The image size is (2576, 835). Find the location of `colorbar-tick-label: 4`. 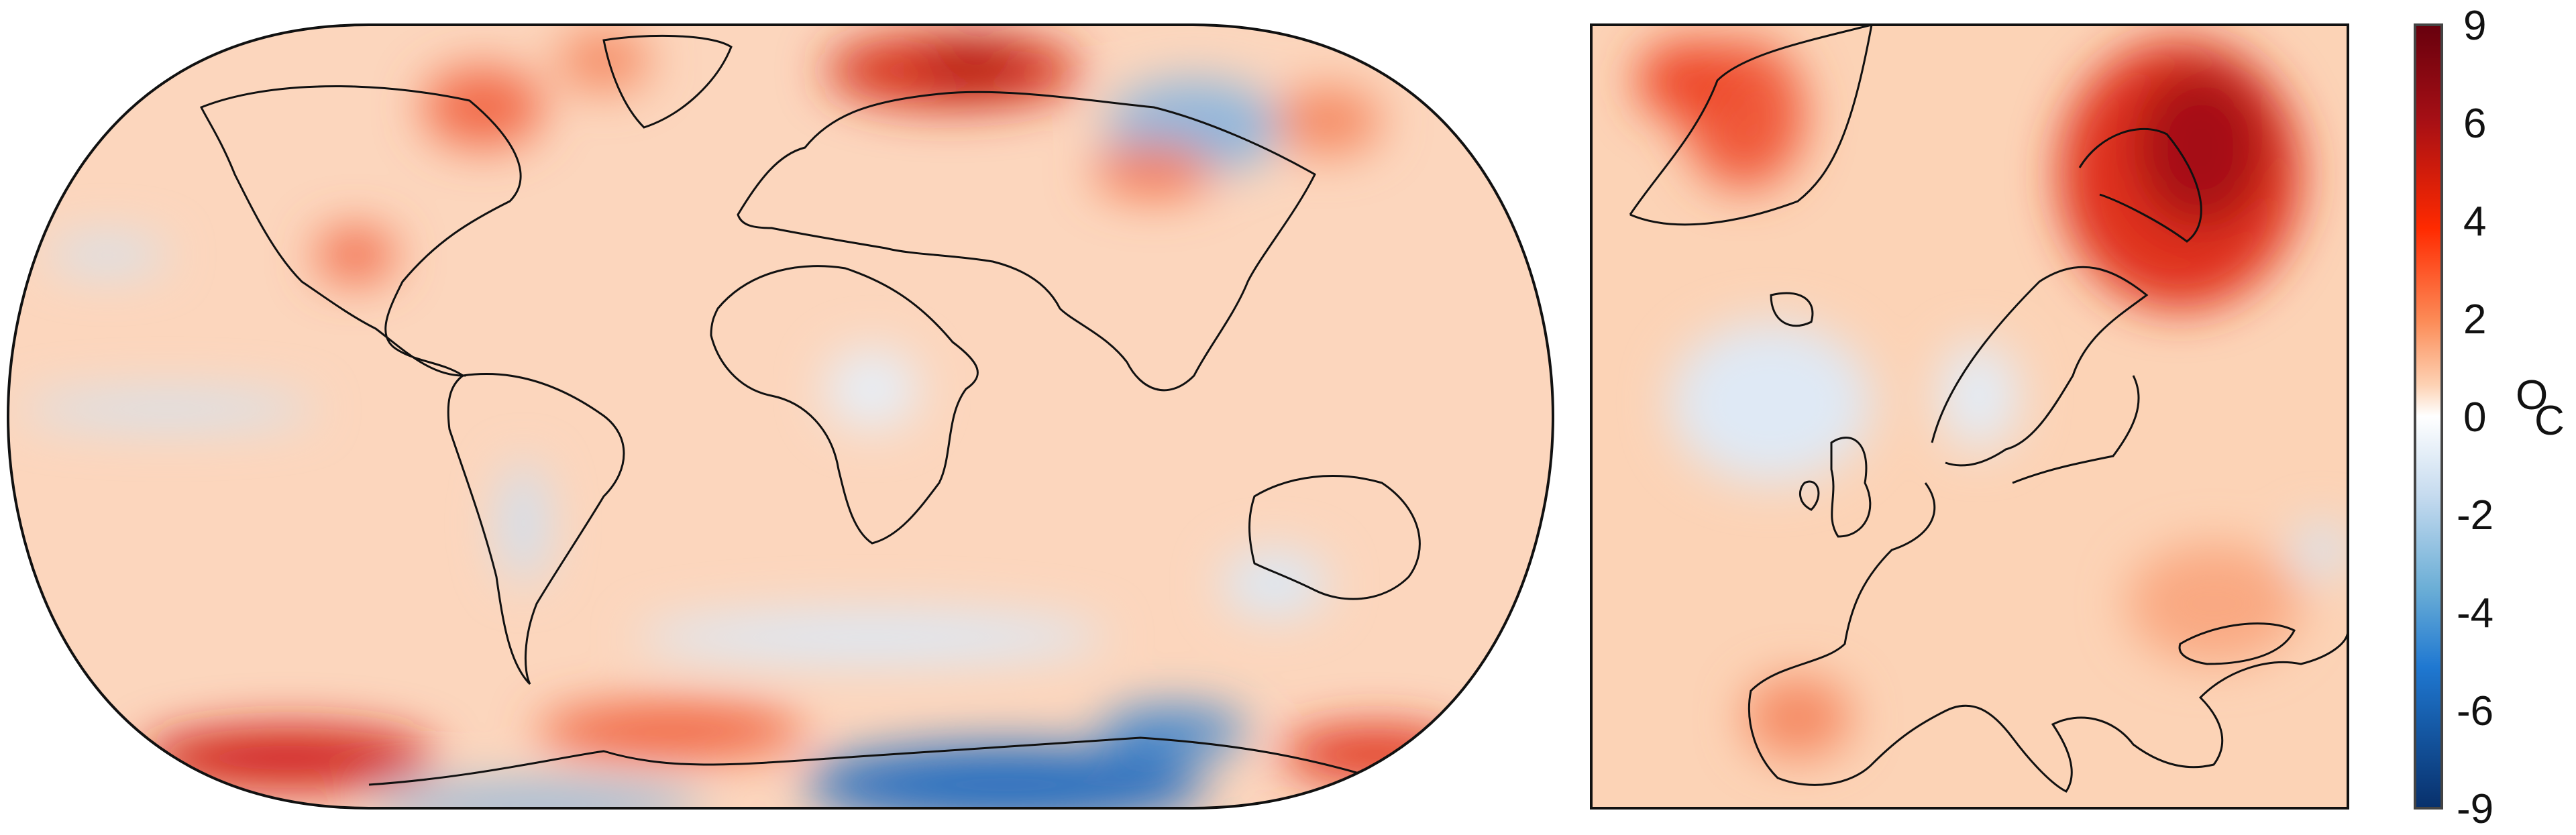

colorbar-tick-label: 4 is located at coordinates (2474, 222).